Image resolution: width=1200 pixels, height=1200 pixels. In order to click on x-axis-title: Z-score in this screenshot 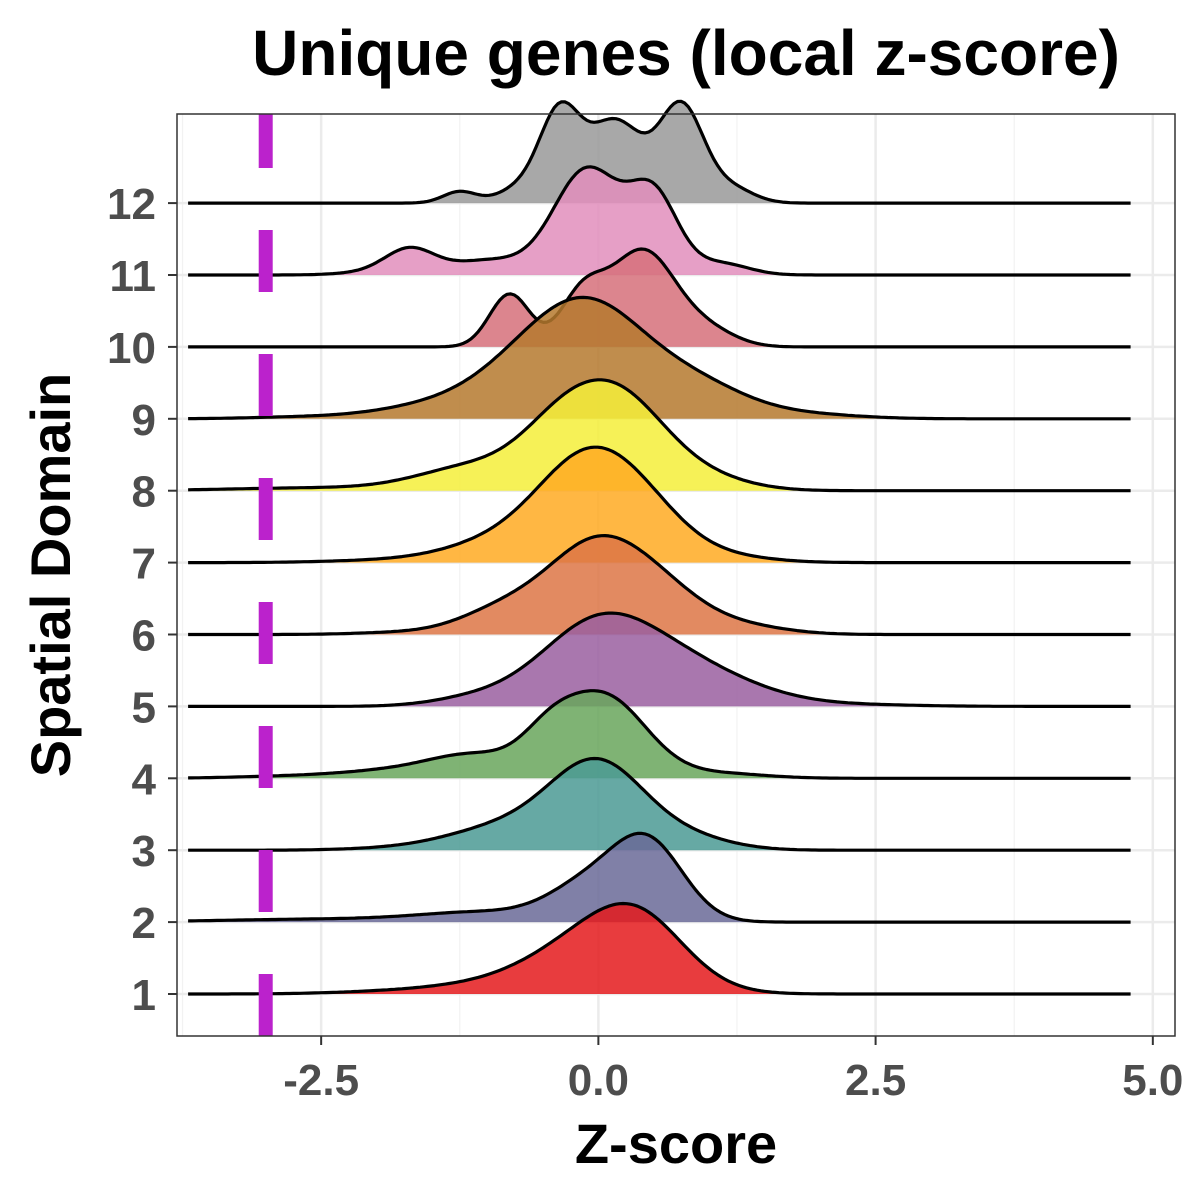, I will do `click(676, 1143)`.